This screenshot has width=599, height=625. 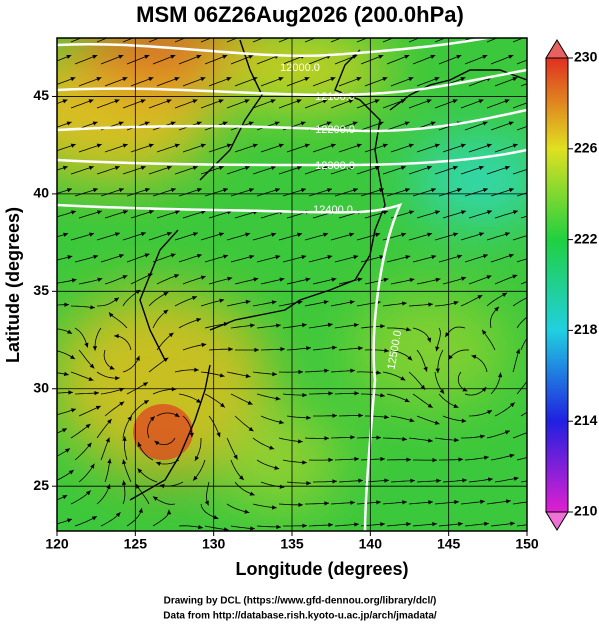 I want to click on contour-label: 12000.0, so click(x=300, y=68).